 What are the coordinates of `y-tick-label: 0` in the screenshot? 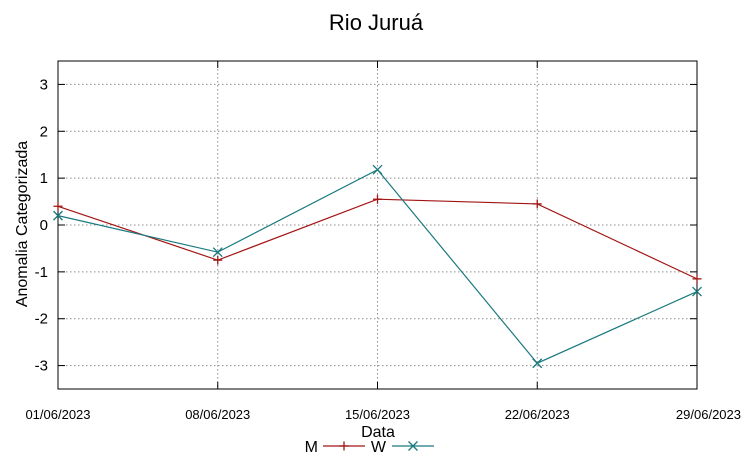 It's located at (44, 225).